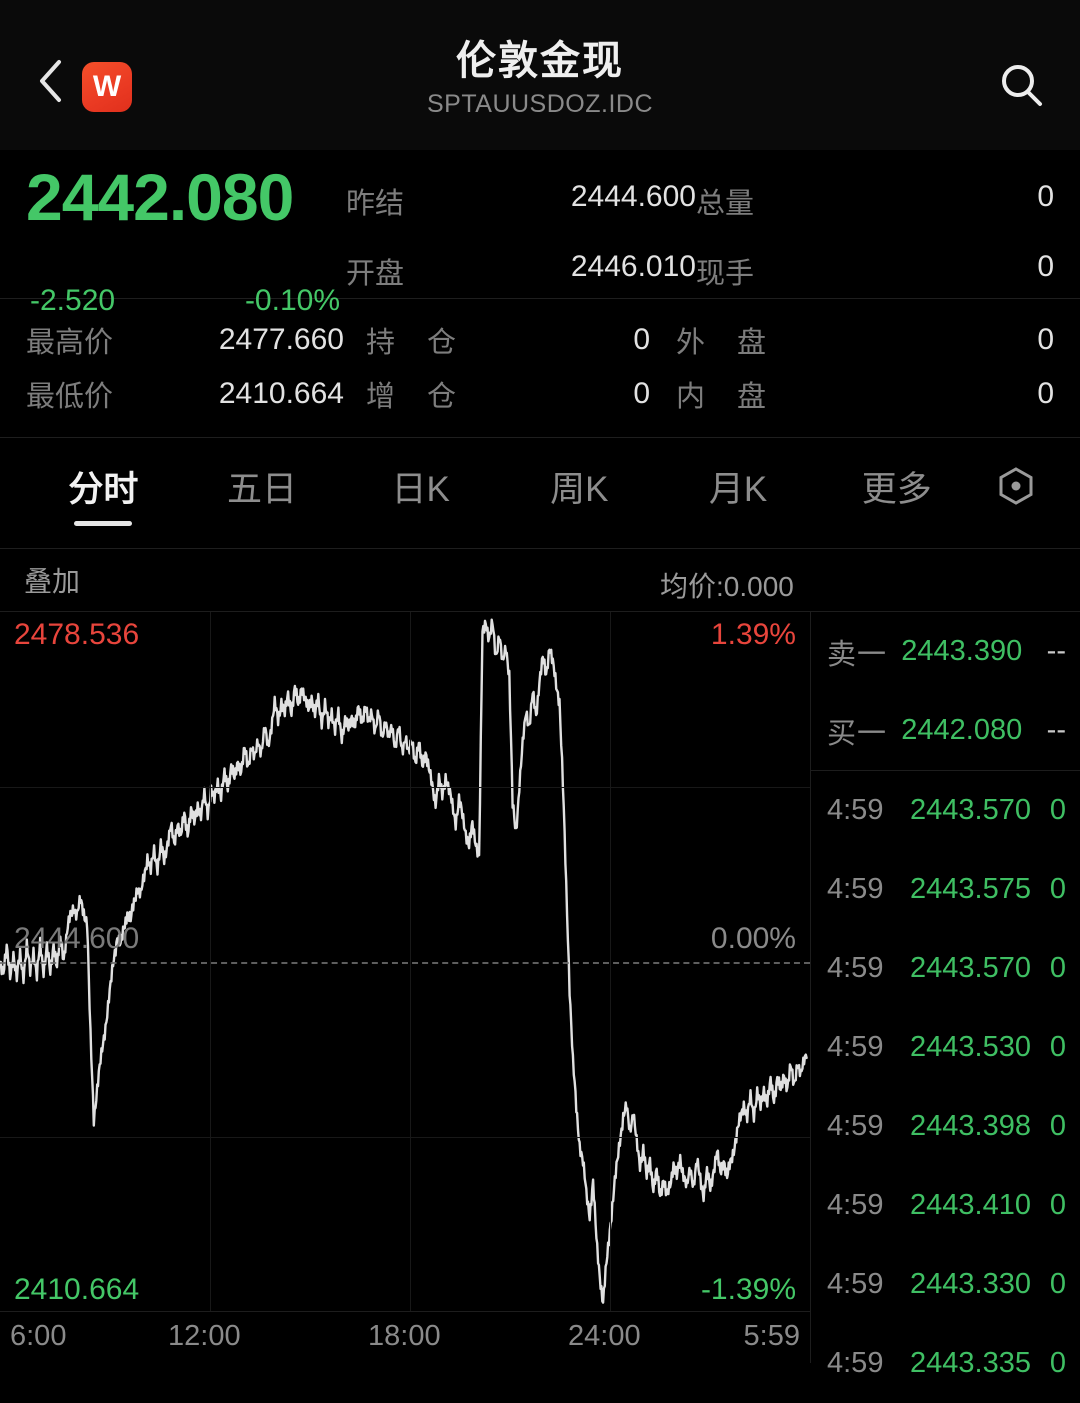  I want to click on prev-close-label: 昨结, so click(375, 204).